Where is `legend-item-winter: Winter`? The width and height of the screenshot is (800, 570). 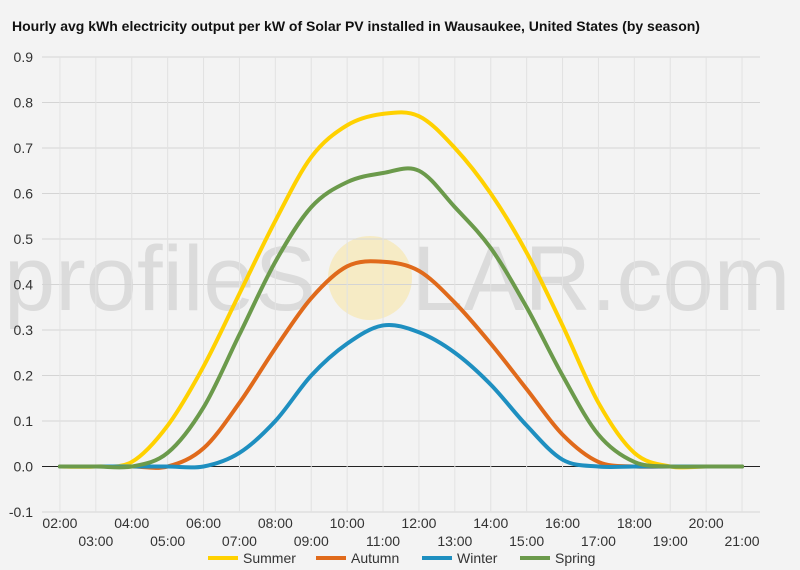 legend-item-winter: Winter is located at coordinates (460, 558).